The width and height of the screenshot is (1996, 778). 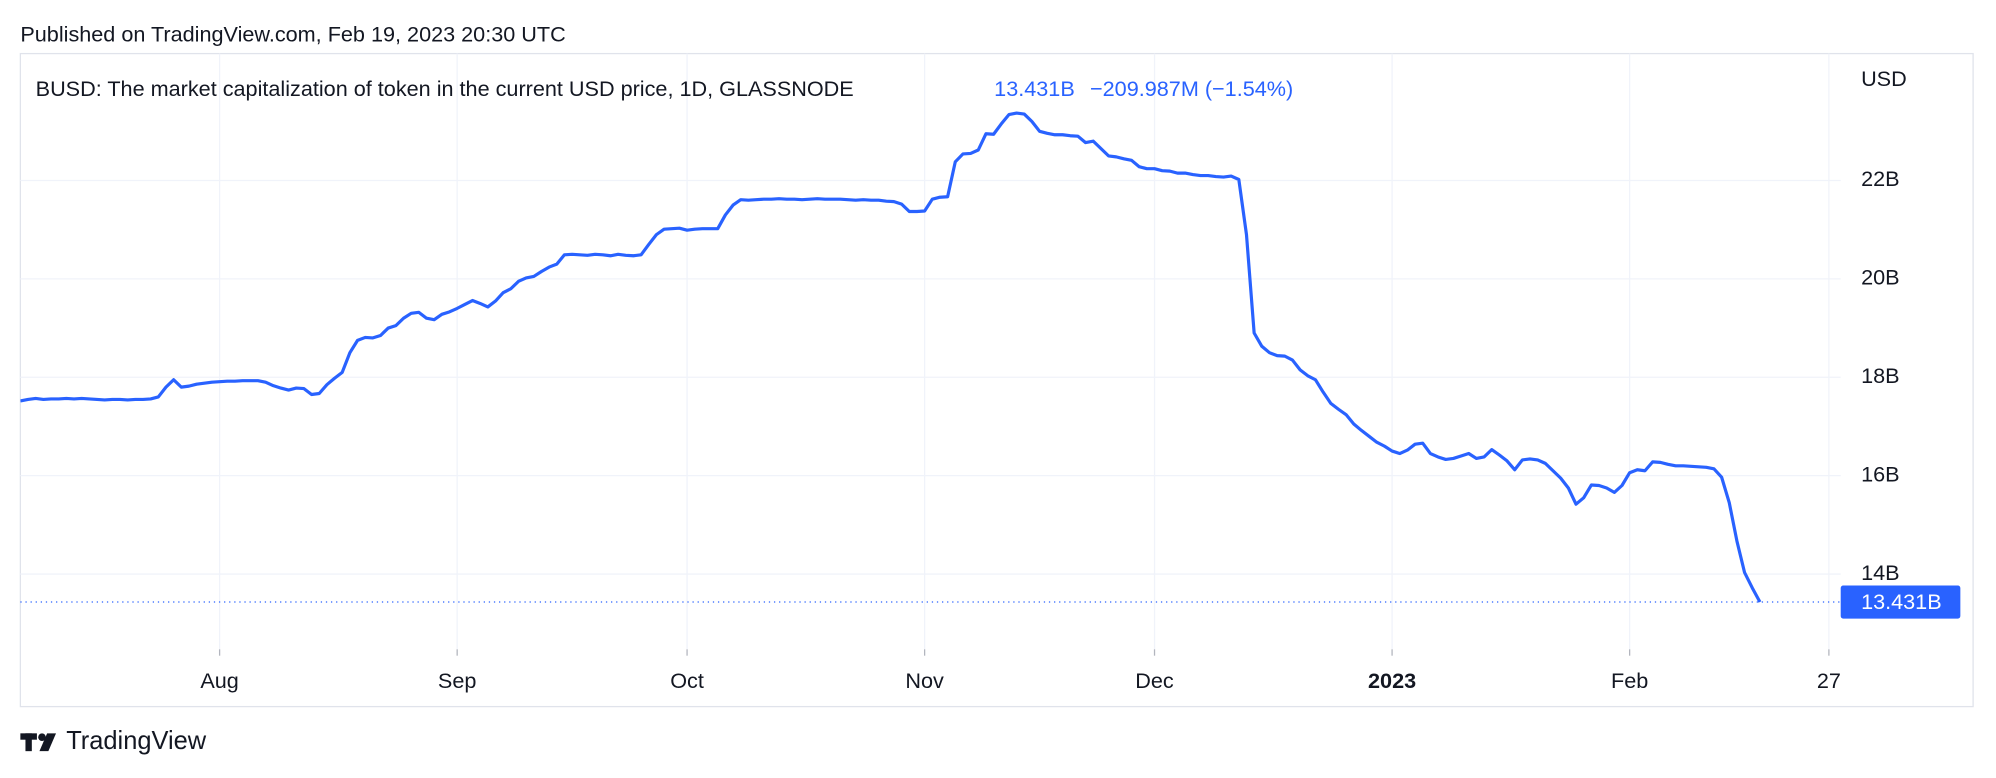 What do you see at coordinates (1880, 572) in the screenshot?
I see `y-tick-label: 14B` at bounding box center [1880, 572].